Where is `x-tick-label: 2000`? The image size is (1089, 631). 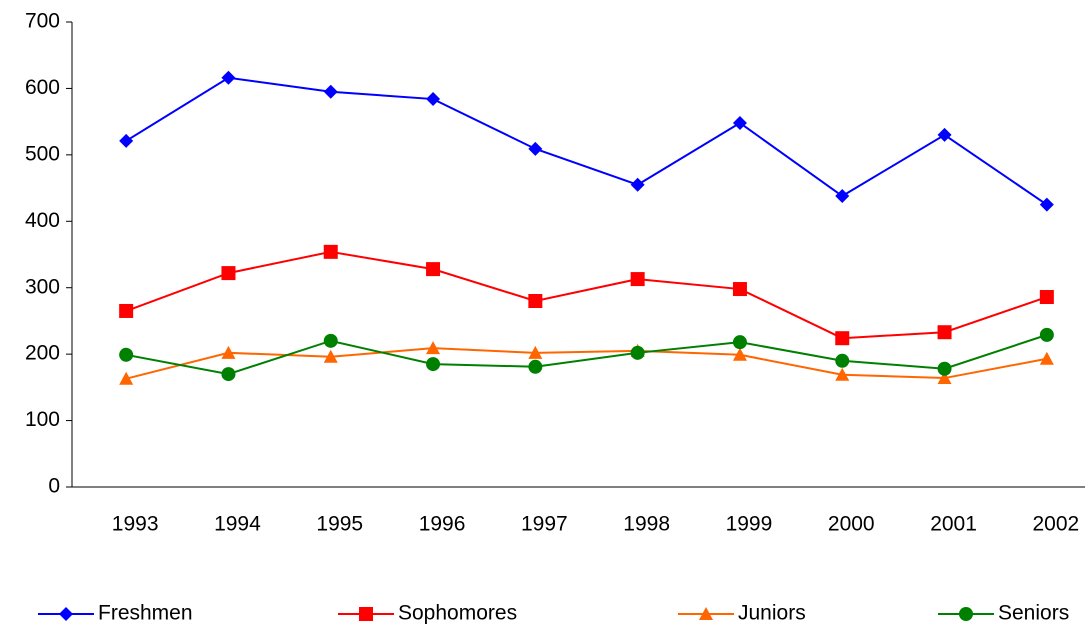
x-tick-label: 2000 is located at coordinates (851, 524).